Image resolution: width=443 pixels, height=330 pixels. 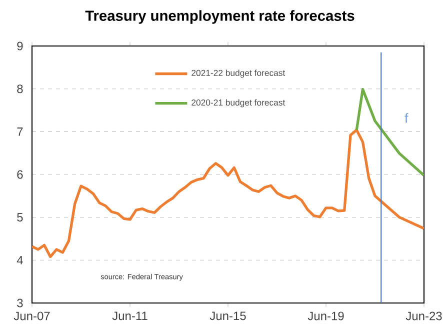 What do you see at coordinates (239, 103) in the screenshot?
I see `legend-label: 2020-21 budget forecast` at bounding box center [239, 103].